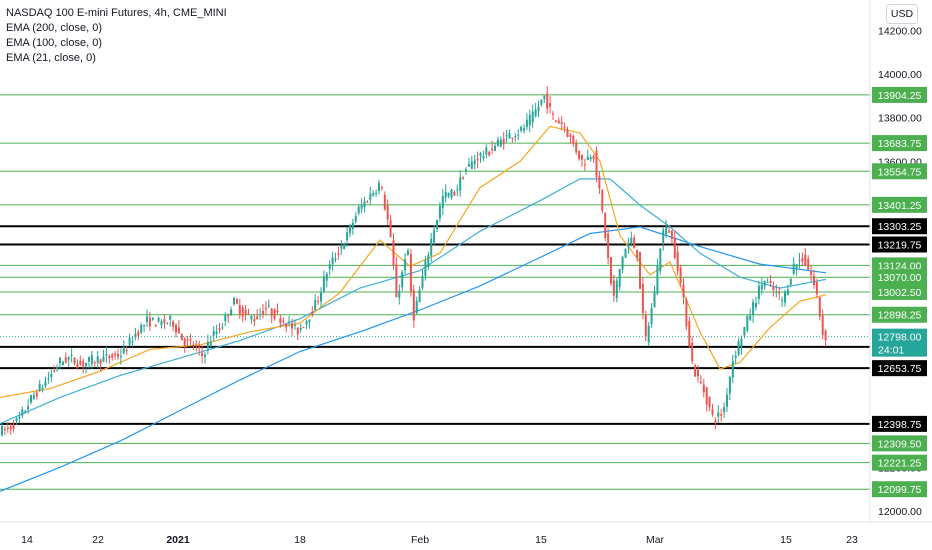 Image resolution: width=932 pixels, height=550 pixels. Describe the element at coordinates (902, 14) in the screenshot. I see `currency-button: USD` at that location.